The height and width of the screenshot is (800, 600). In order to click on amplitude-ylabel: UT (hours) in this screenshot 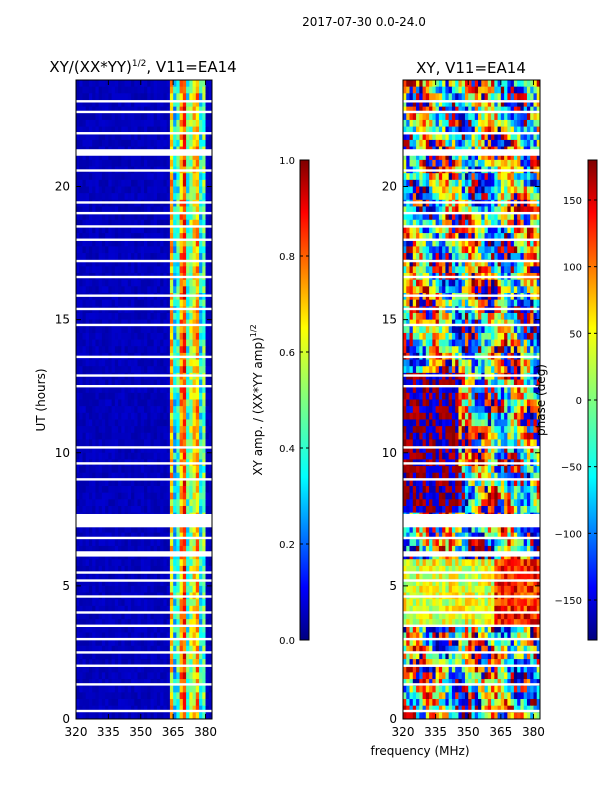, I will do `click(41, 399)`.